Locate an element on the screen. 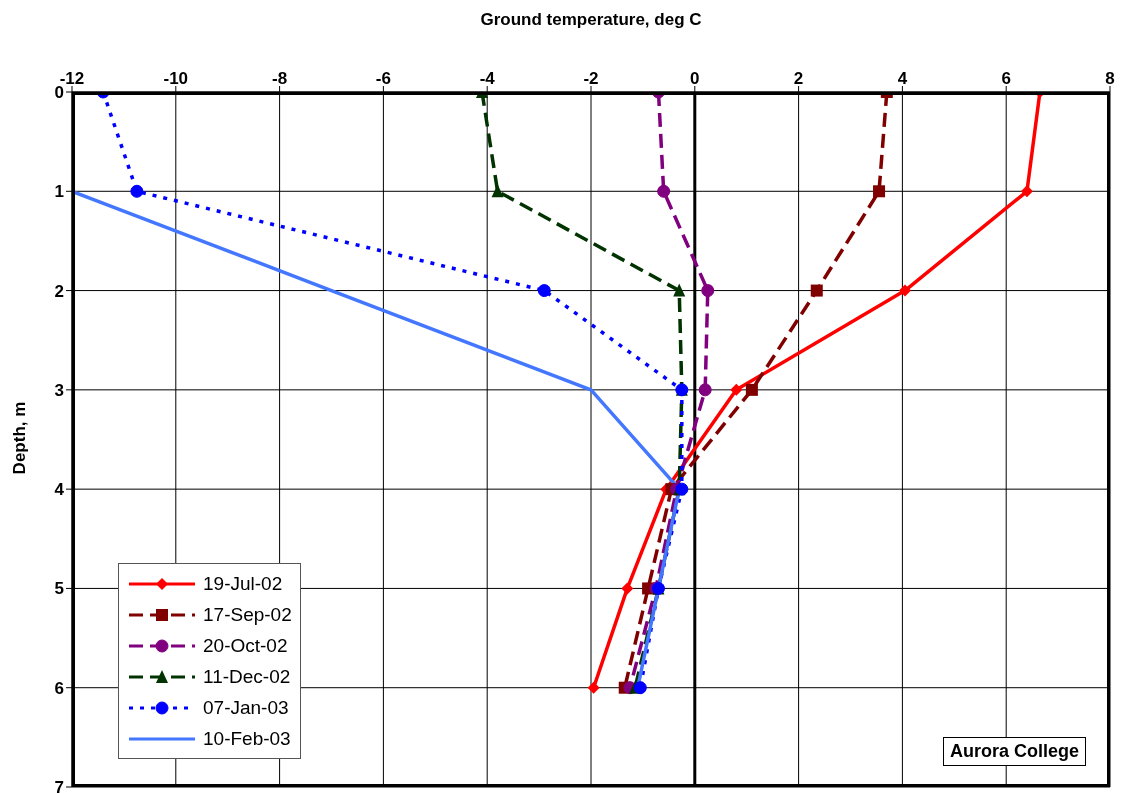 This screenshot has height=793, width=1126. x-tick-label: -6 is located at coordinates (383, 78).